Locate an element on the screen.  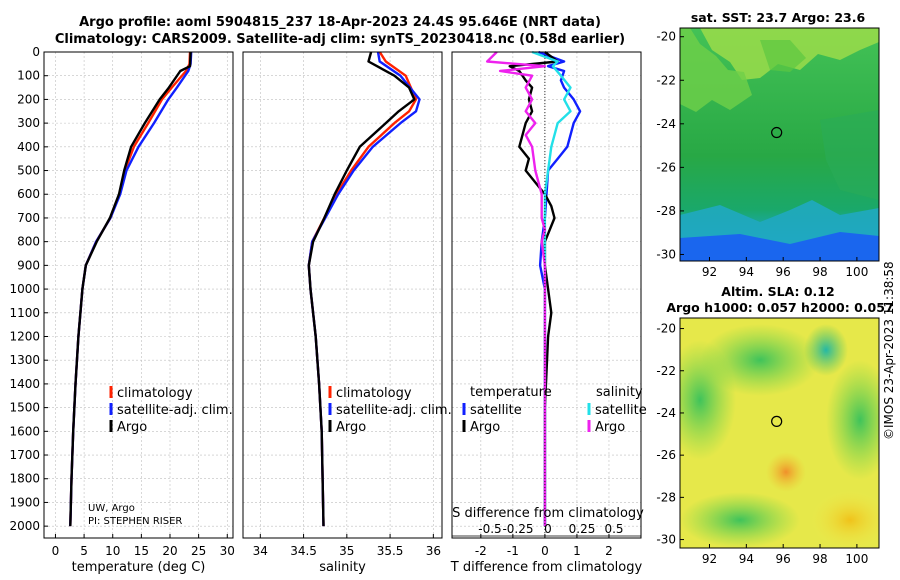
difference-series-salinity-argo is located at coordinates (516, 289).